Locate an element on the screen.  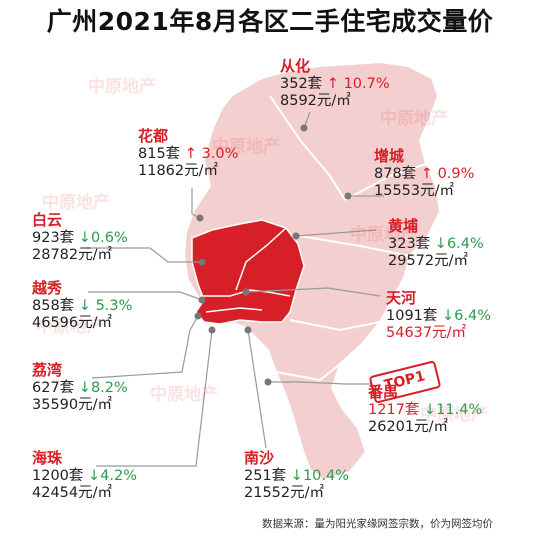
district-label-conghua: 从化 352套 ↑ 10.7% 8592元/㎡ is located at coordinates (335, 83).